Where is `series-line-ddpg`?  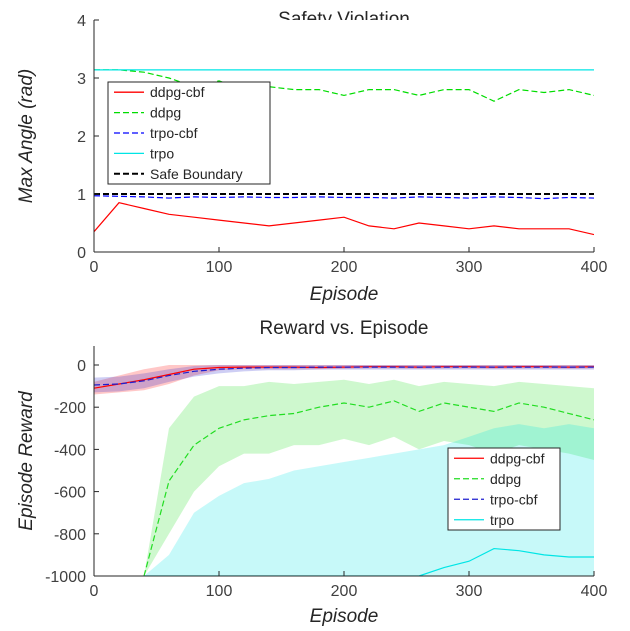 series-line-ddpg is located at coordinates (344, 85).